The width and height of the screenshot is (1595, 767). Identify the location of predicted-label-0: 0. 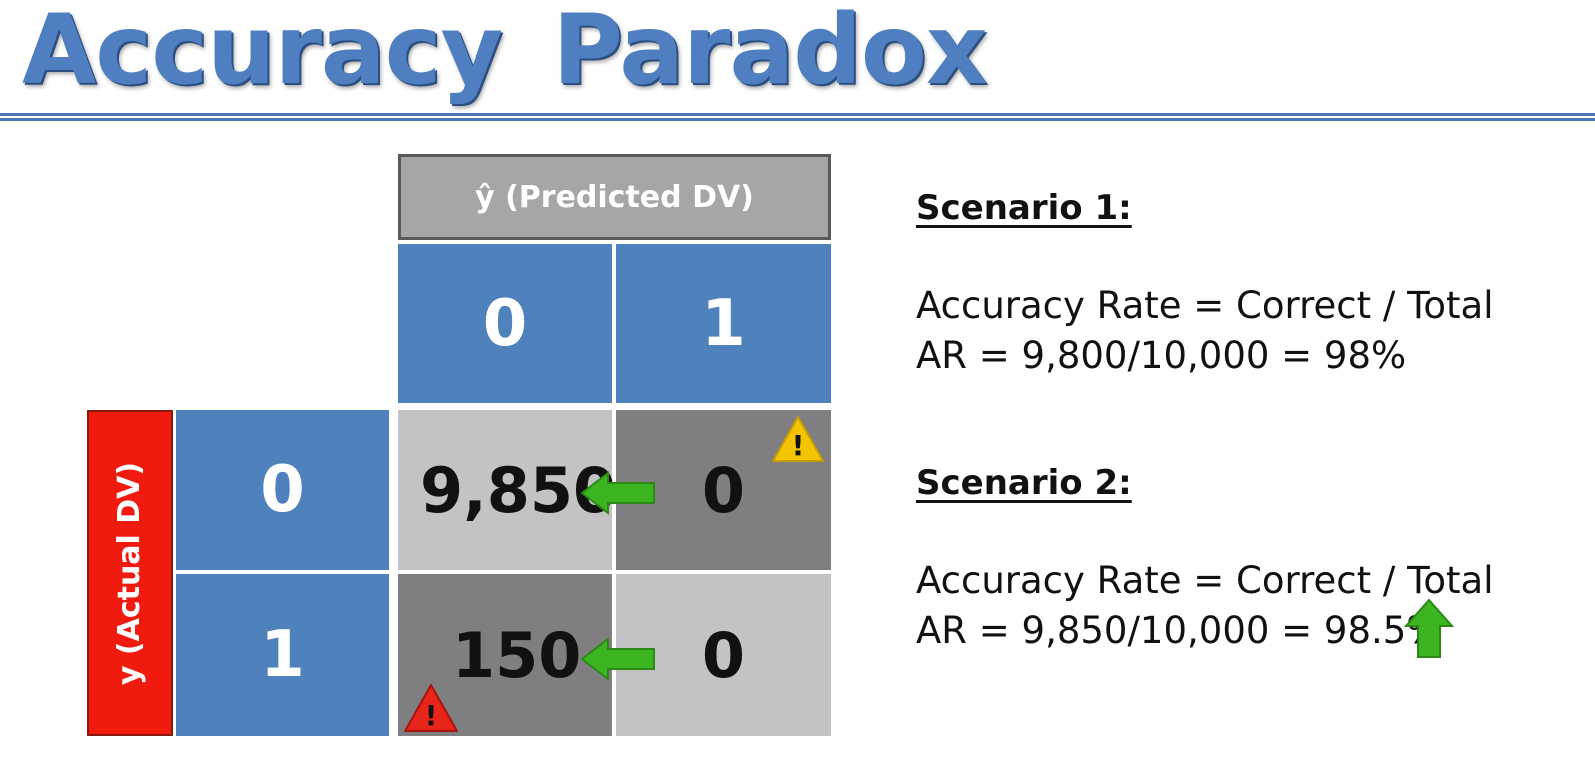
(505, 323).